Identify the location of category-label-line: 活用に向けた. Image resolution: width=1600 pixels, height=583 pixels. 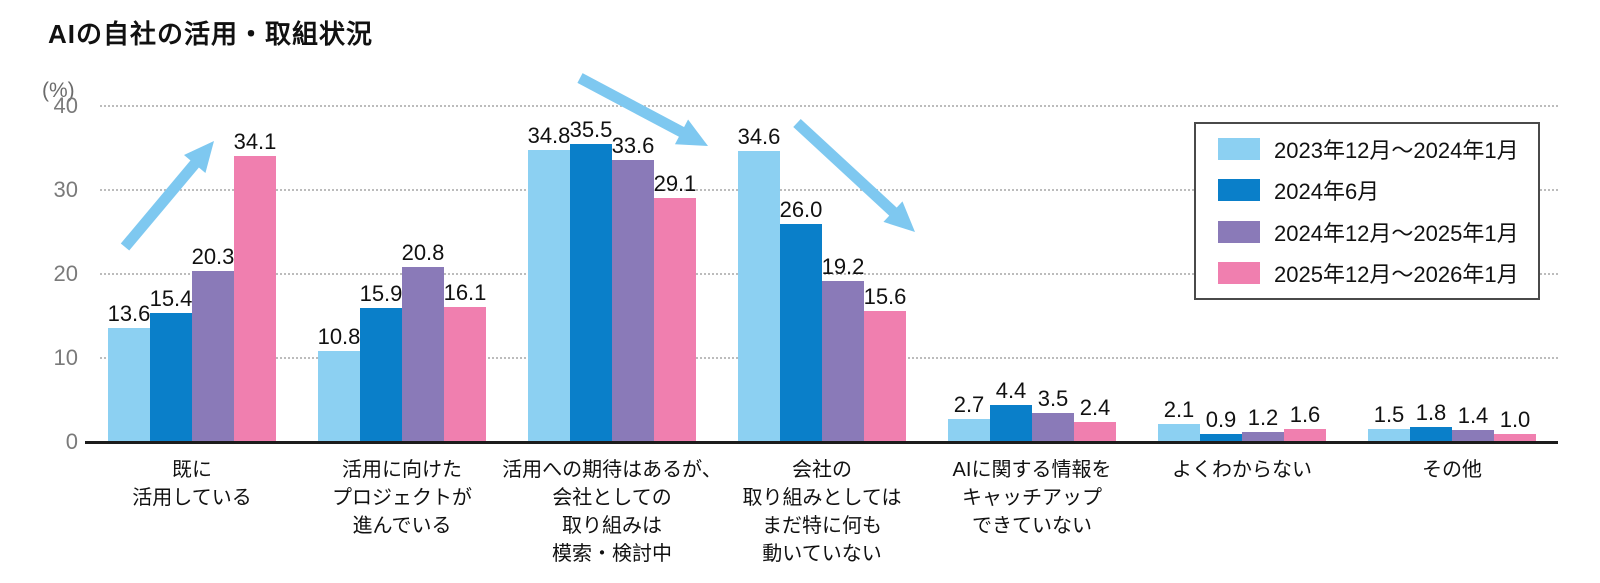
(402, 470).